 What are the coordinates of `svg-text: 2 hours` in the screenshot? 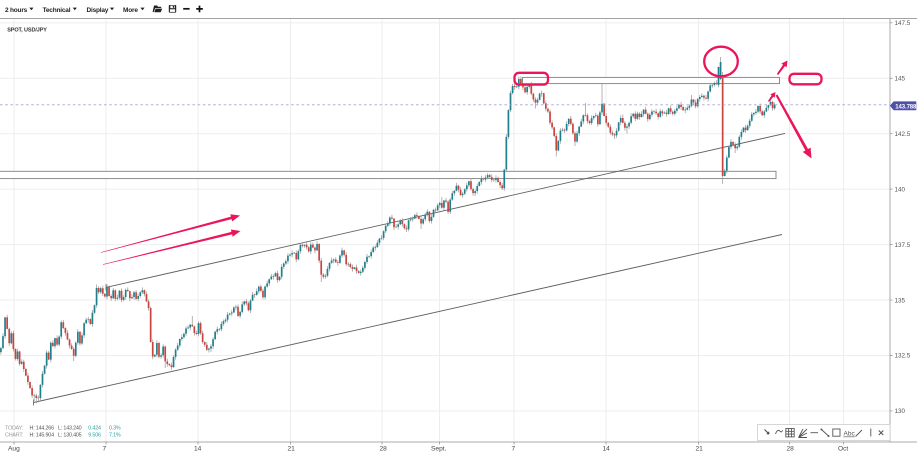 It's located at (16, 10).